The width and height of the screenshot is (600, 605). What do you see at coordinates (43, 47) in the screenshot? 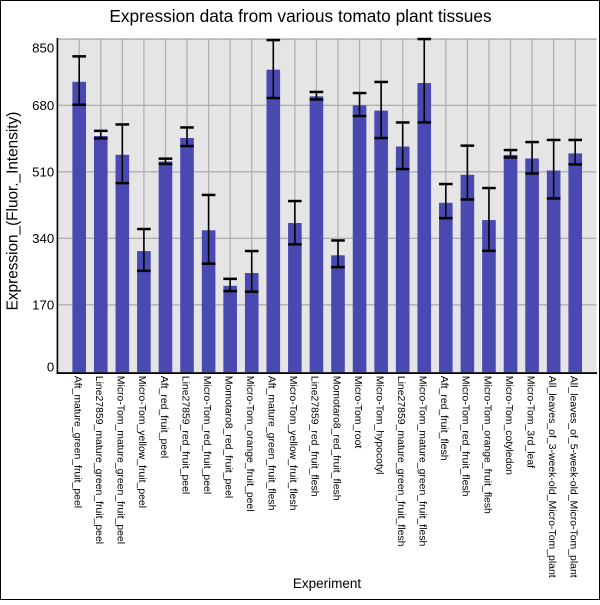
I see `svg-text: 850` at bounding box center [43, 47].